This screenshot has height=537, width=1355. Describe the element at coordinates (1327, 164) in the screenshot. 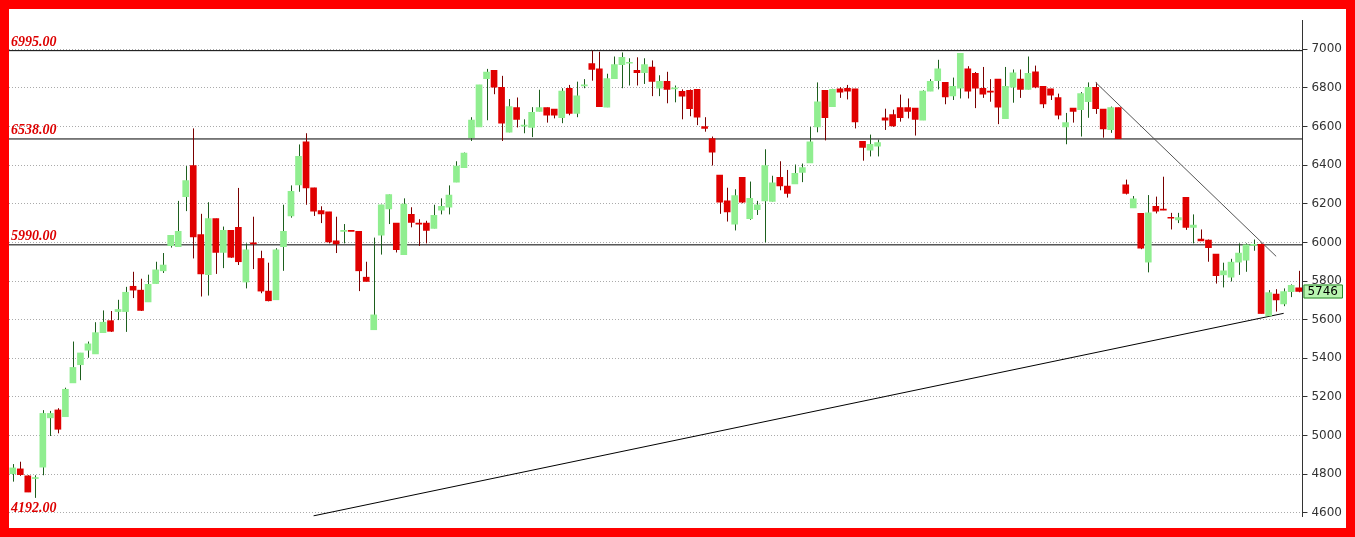

I see `y-tick-label: 6400` at that location.